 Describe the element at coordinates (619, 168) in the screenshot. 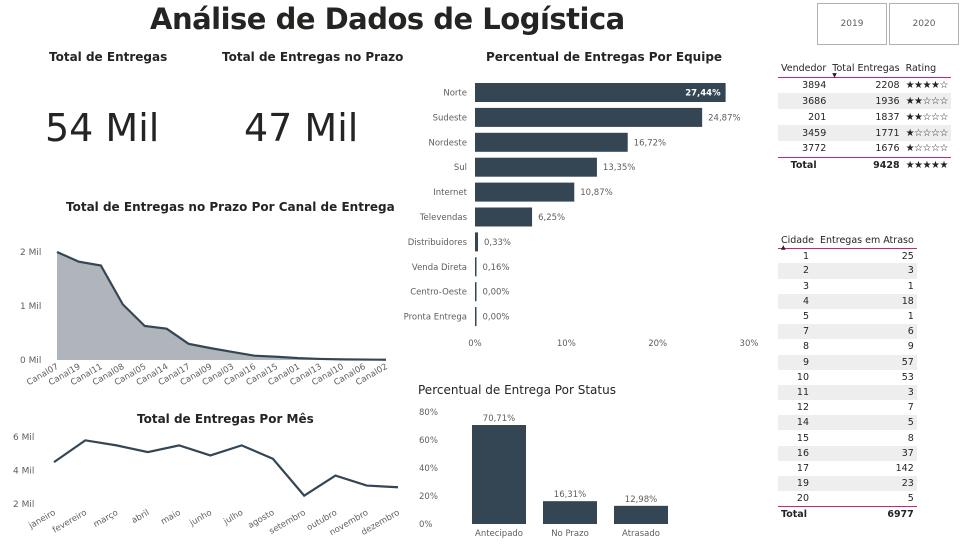

I see `equipe-data-label: 13,35%` at that location.